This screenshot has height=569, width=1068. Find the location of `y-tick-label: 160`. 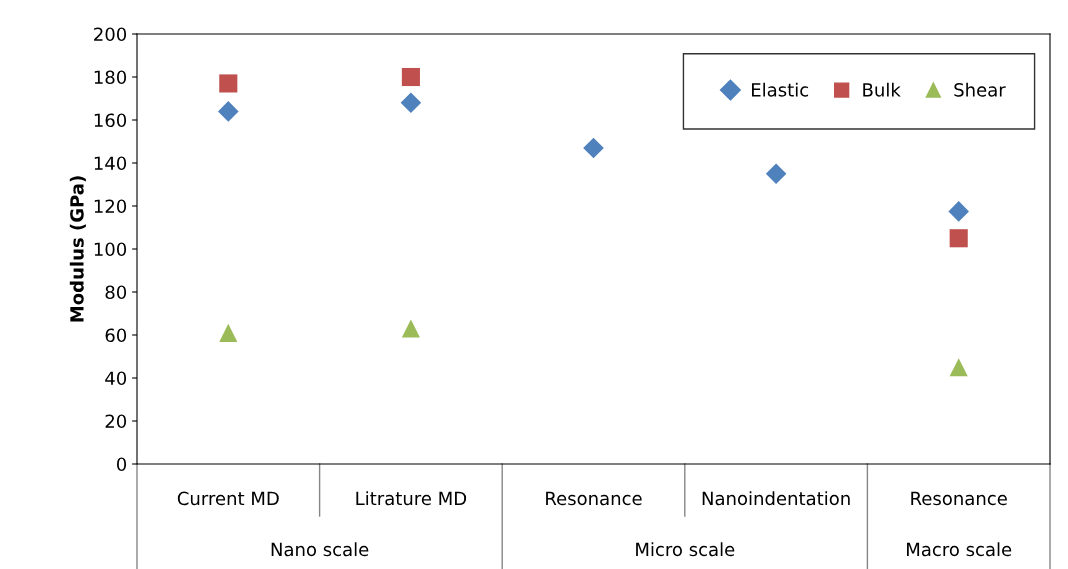

y-tick-label: 160 is located at coordinates (110, 120).